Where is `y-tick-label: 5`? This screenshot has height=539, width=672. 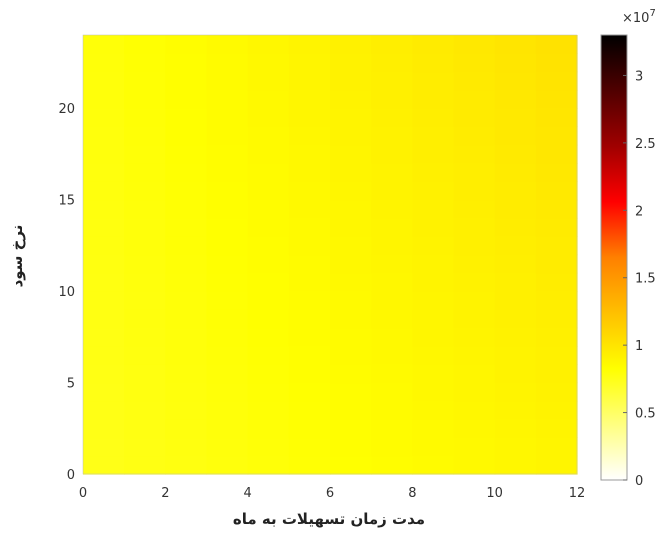
y-tick-label: 5 is located at coordinates (71, 384).